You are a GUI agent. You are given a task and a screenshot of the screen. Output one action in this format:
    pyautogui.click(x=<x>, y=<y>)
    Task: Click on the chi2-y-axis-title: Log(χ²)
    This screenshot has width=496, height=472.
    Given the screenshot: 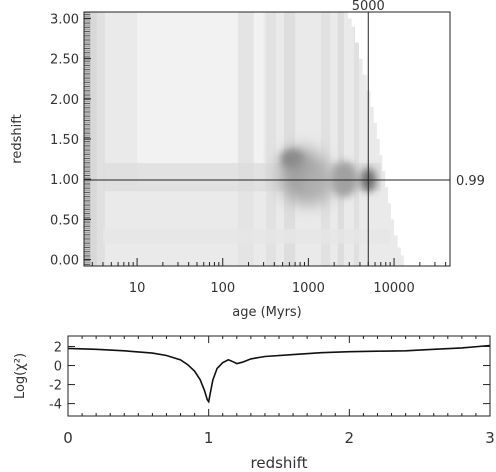 What is the action you would take?
    pyautogui.click(x=20, y=376)
    